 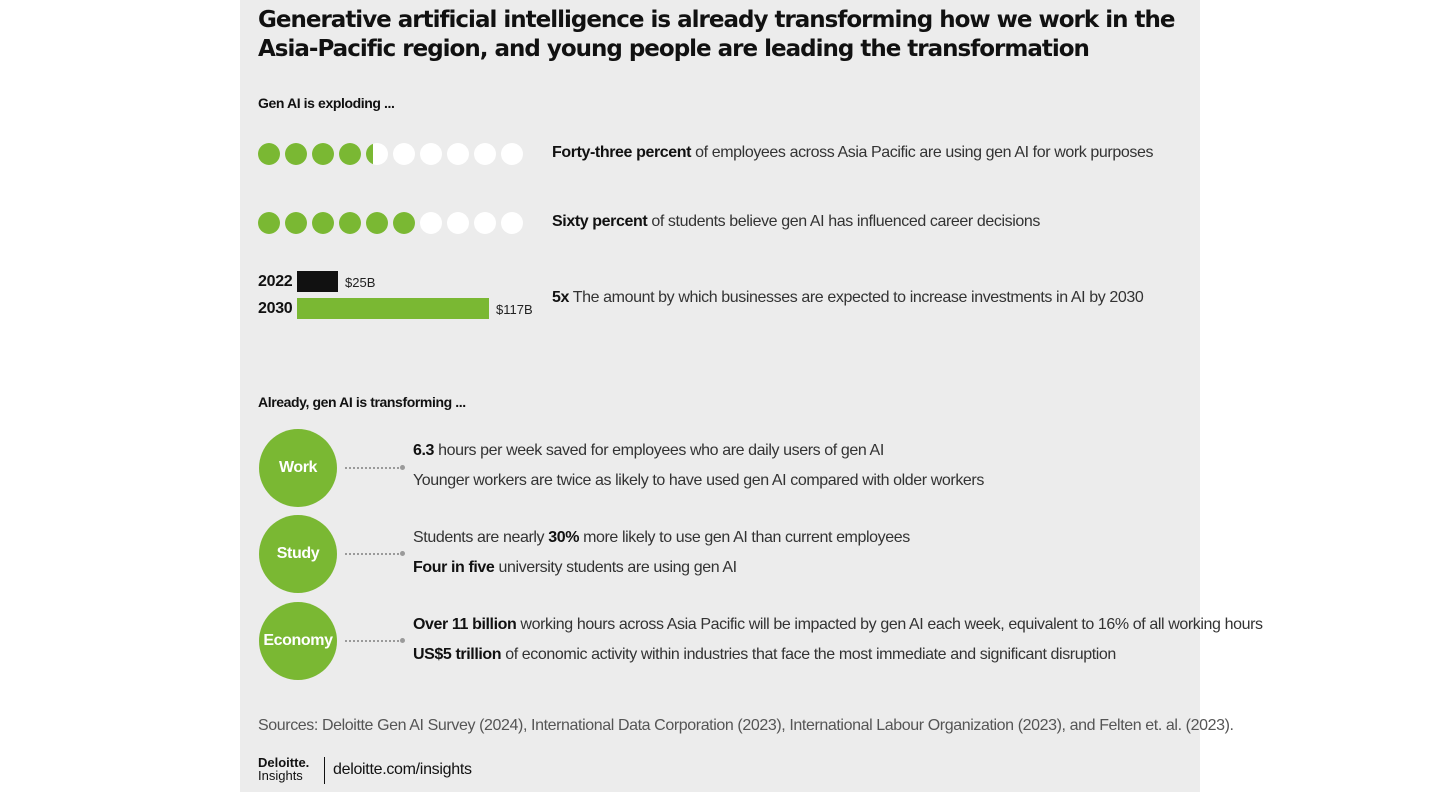 I want to click on circle-work: Work, so click(x=298, y=468).